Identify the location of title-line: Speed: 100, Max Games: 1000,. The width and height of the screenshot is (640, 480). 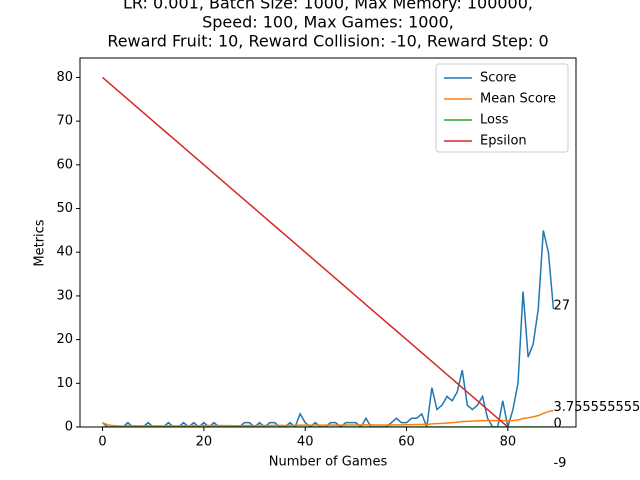
(328, 22).